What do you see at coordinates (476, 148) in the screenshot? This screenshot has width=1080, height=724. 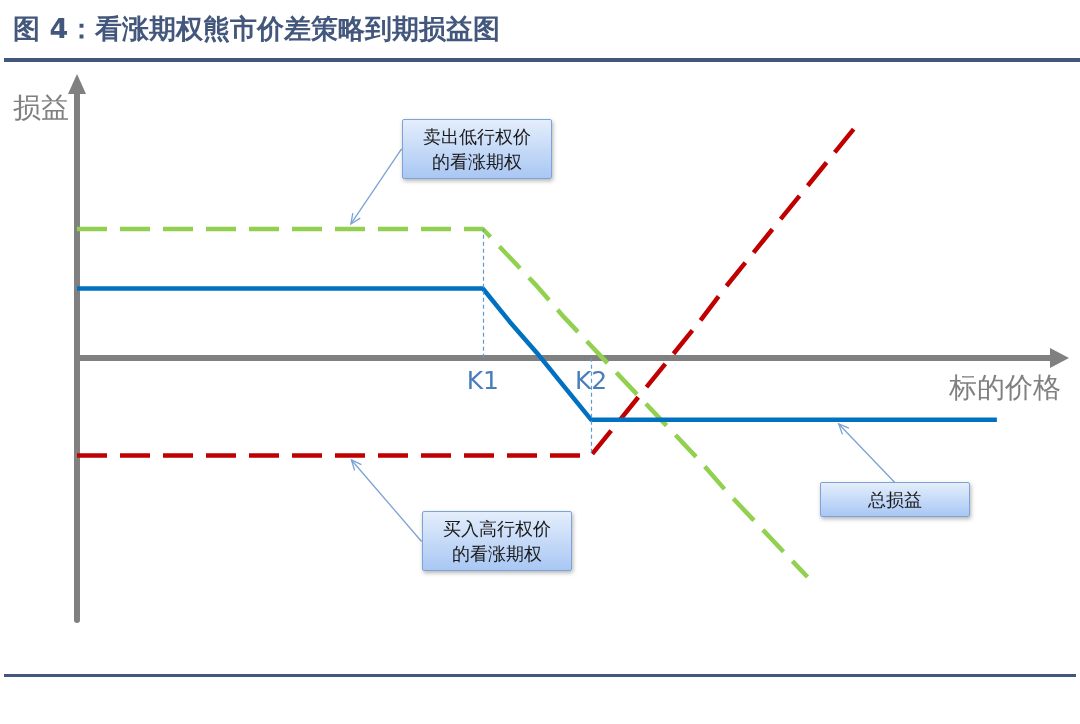 I see `callout-box: 卖出低行权价的看涨期权` at bounding box center [476, 148].